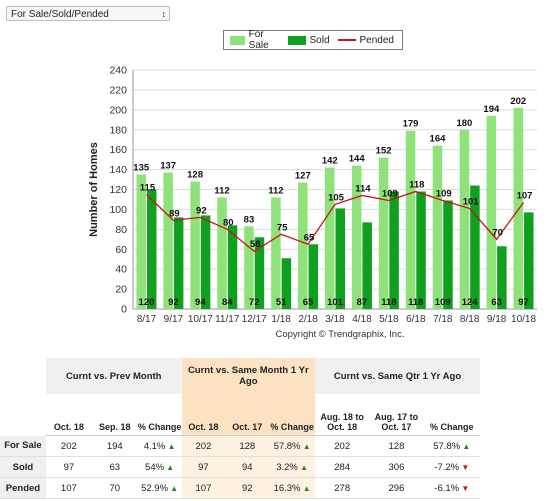 The height and width of the screenshot is (501, 550). Describe the element at coordinates (118, 110) in the screenshot. I see `y-tick-label: 200` at that location.